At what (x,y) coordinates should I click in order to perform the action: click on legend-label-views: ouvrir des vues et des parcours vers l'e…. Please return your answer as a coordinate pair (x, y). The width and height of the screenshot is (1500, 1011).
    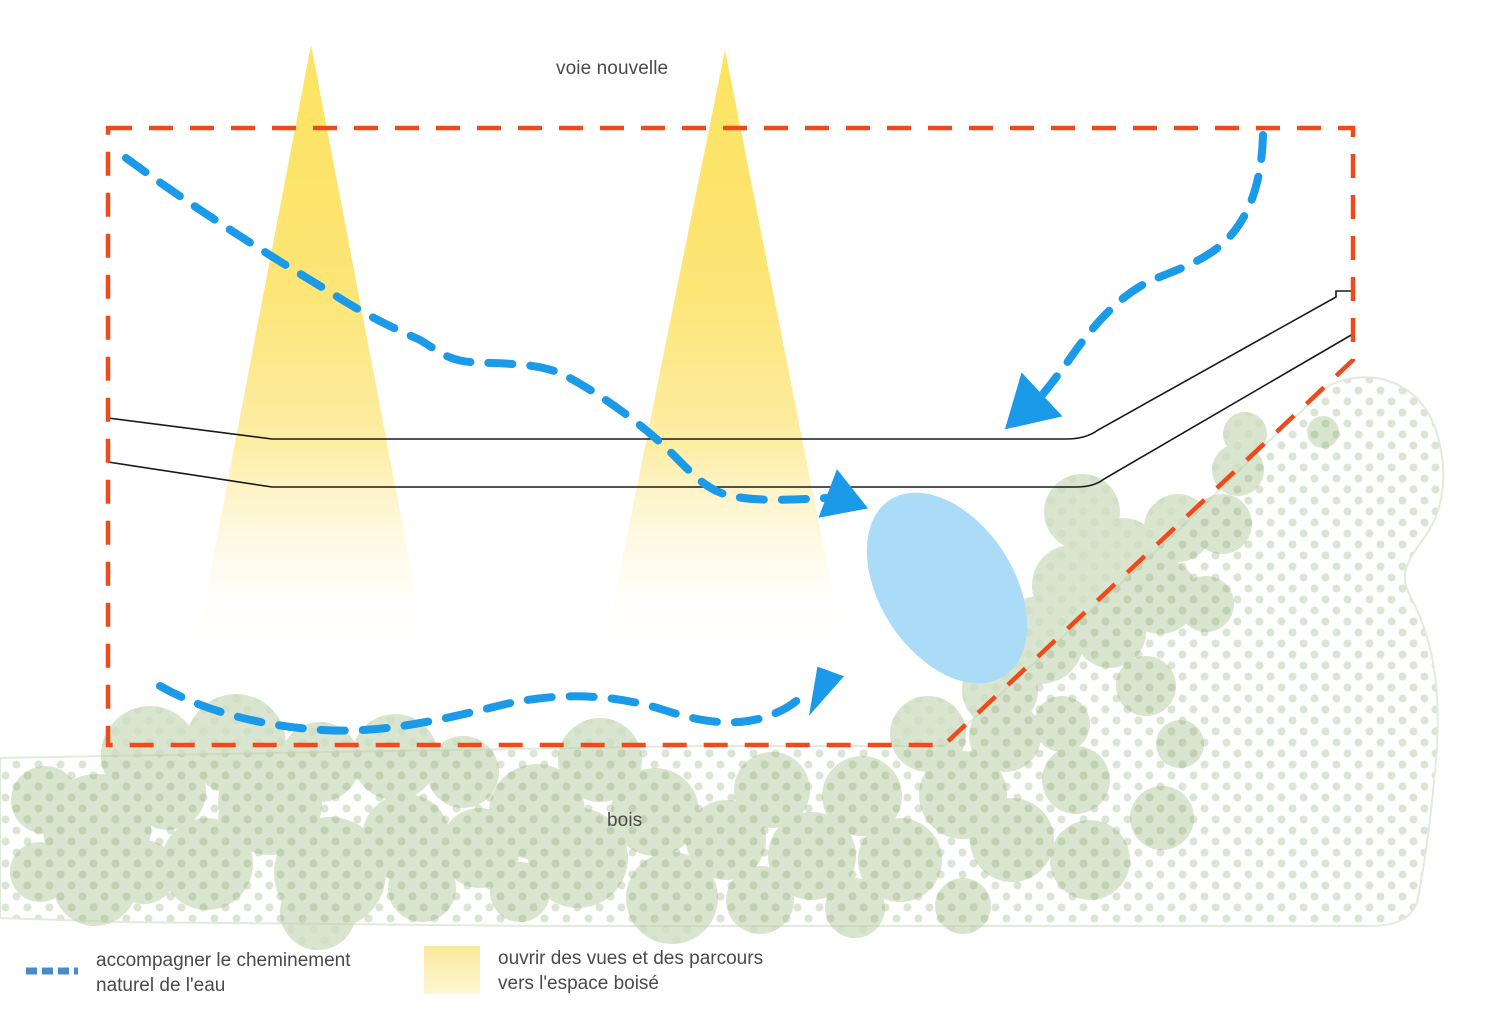
    Looking at the image, I should click on (631, 971).